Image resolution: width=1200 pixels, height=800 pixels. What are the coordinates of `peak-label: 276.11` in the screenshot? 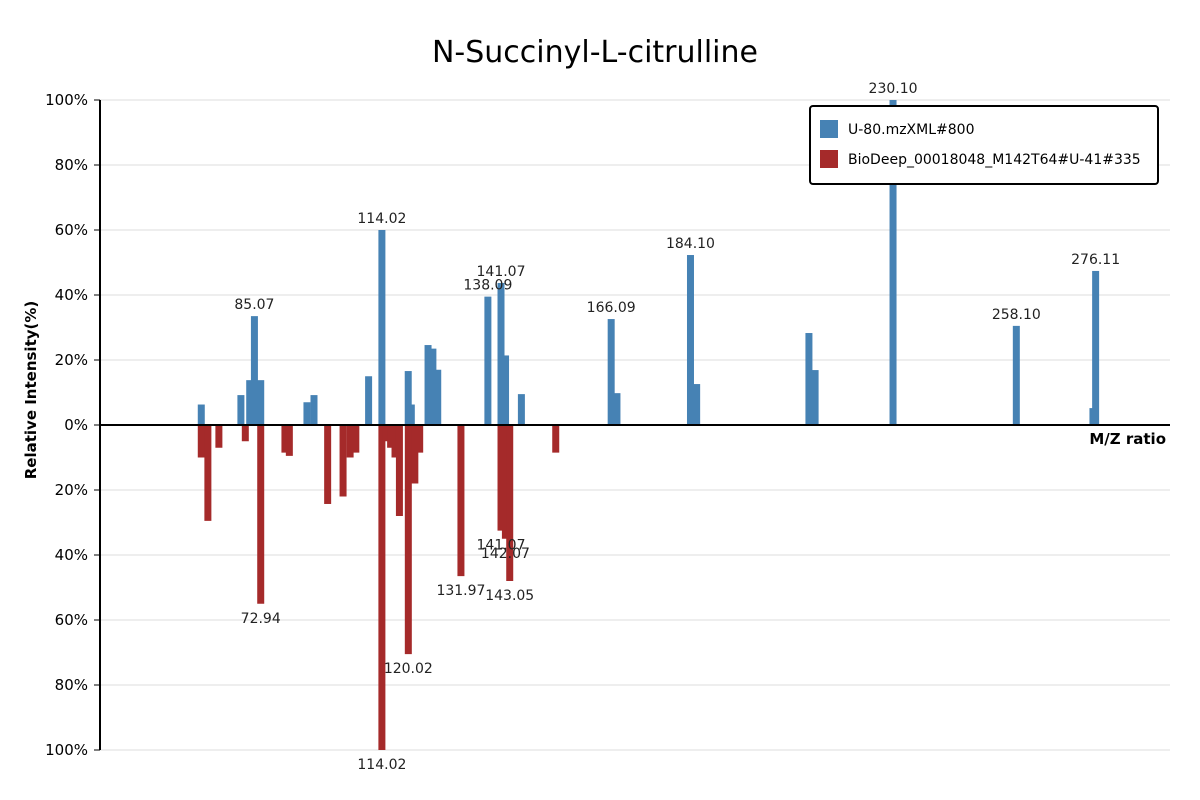 It's located at (1095, 260).